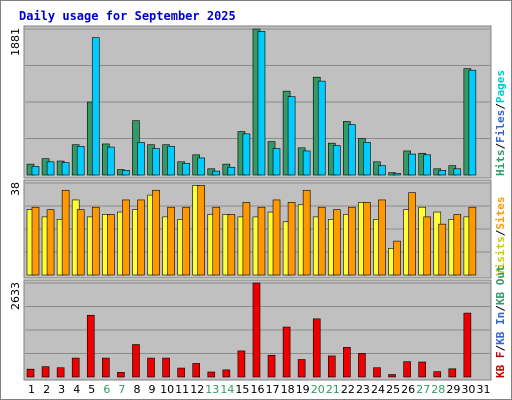  Describe the element at coordinates (468, 389) in the screenshot. I see `x-tick-label-day-30: 30` at that location.